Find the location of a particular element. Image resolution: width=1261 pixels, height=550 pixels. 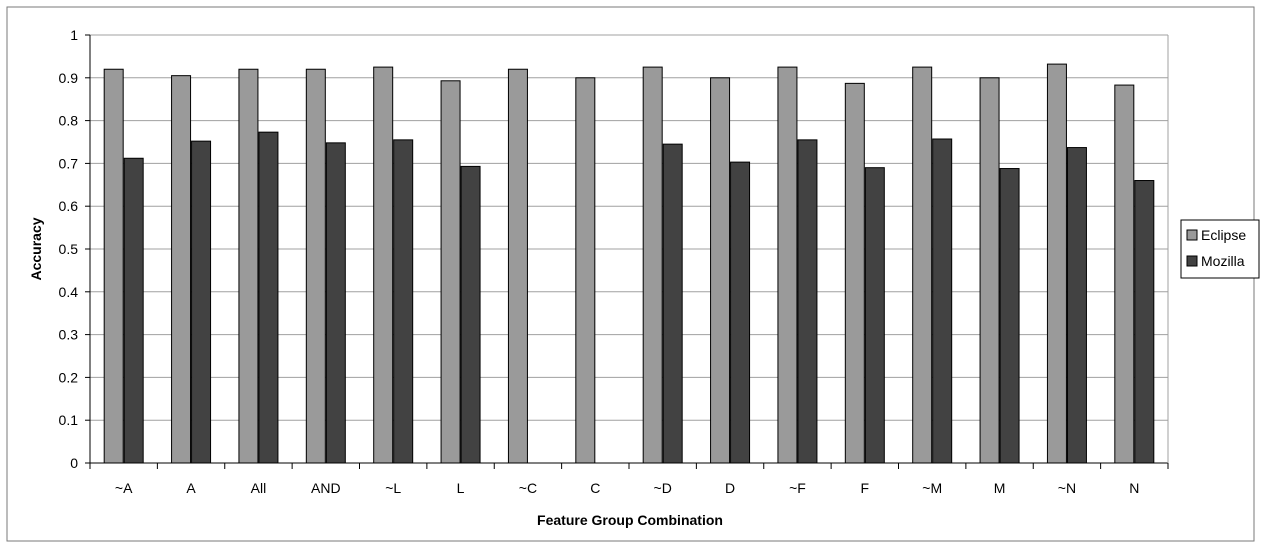

x-tick-label: N is located at coordinates (1134, 488).